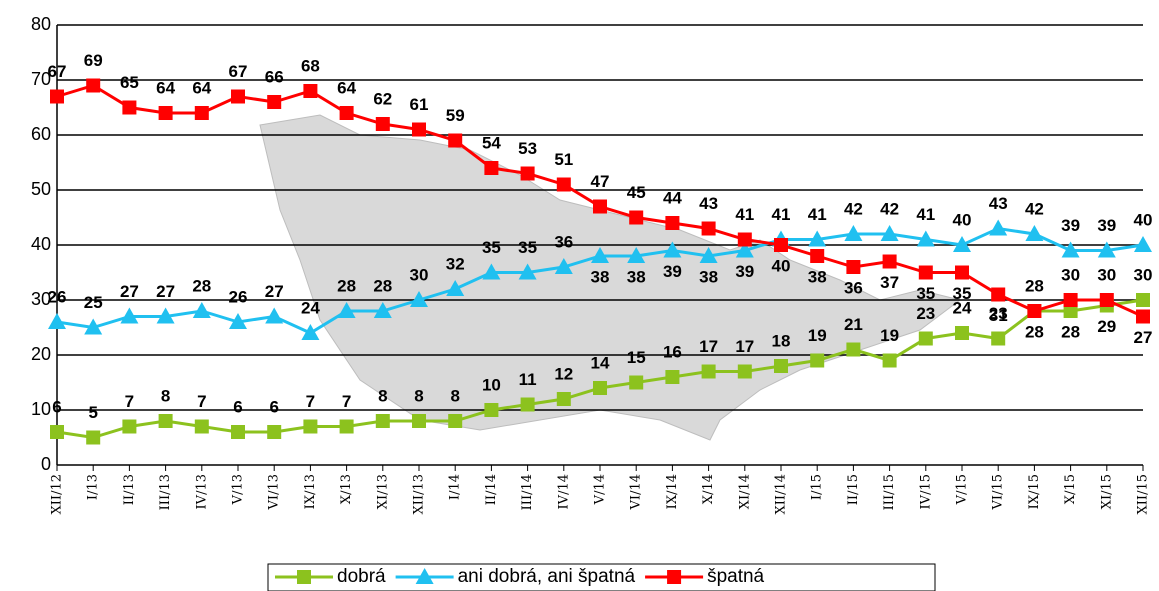  I want to click on x-tick-label: X/13, so click(346, 489).